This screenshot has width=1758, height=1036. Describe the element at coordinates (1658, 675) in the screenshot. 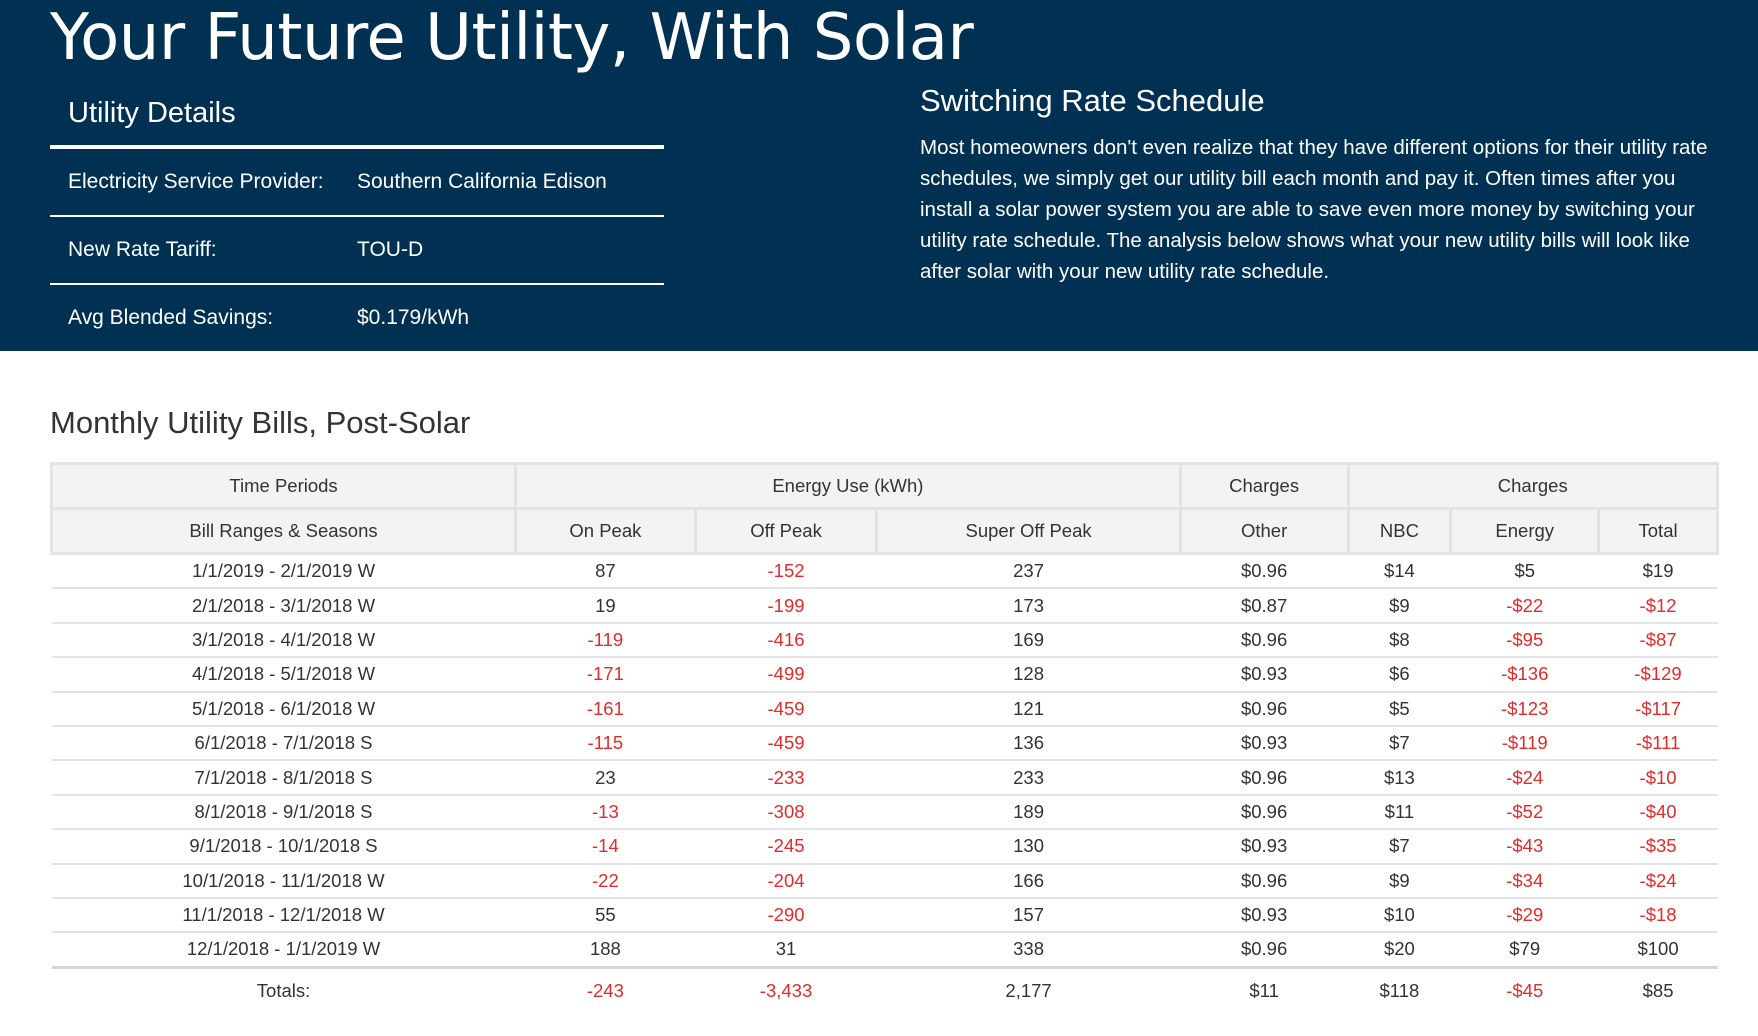

I see `table-cell: -$129` at that location.